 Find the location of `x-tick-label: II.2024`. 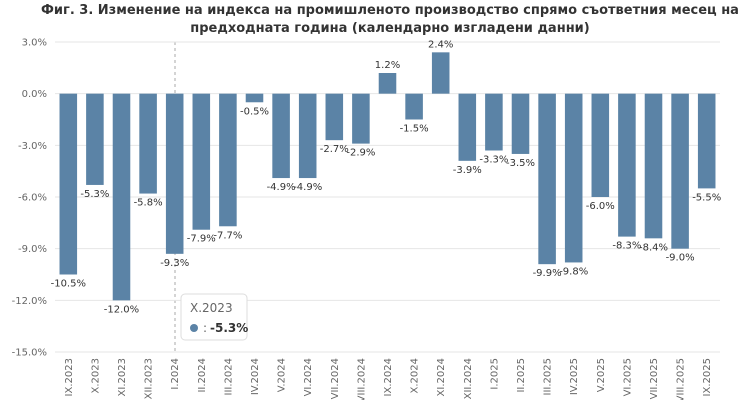

x-tick-label: II.2024 is located at coordinates (202, 375).